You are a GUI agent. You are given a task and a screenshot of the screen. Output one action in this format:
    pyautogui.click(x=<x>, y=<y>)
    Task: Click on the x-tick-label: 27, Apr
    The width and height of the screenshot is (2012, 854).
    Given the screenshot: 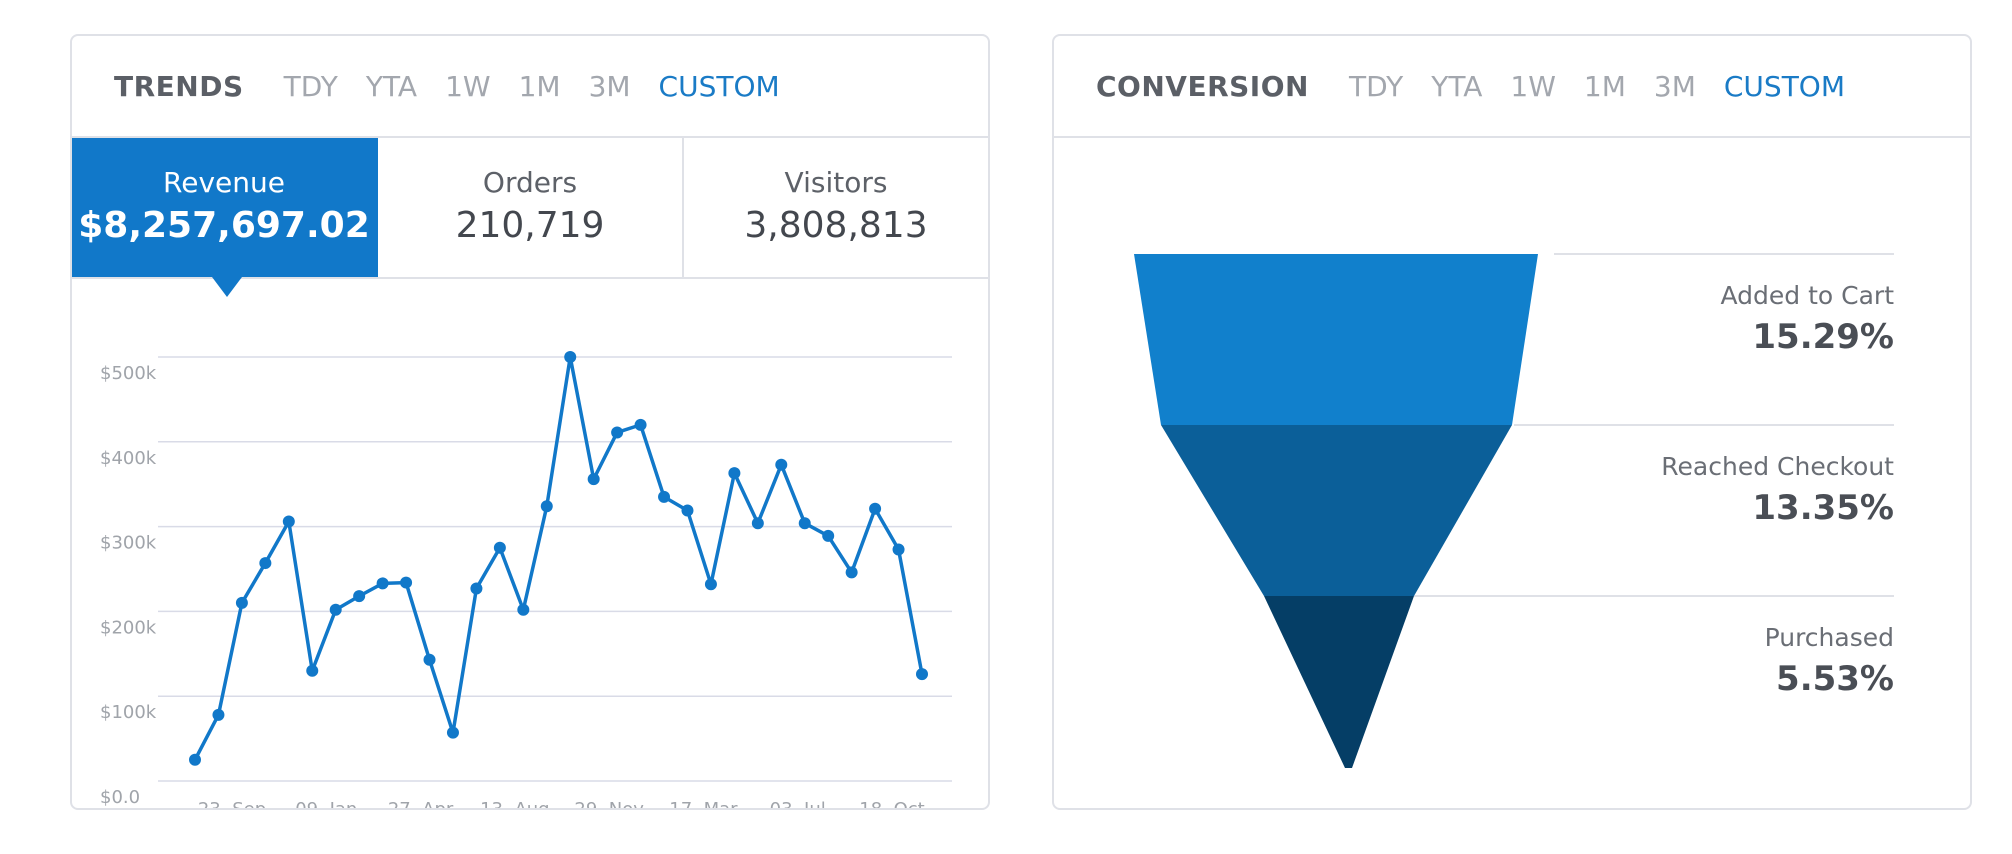 What is the action you would take?
    pyautogui.click(x=421, y=803)
    